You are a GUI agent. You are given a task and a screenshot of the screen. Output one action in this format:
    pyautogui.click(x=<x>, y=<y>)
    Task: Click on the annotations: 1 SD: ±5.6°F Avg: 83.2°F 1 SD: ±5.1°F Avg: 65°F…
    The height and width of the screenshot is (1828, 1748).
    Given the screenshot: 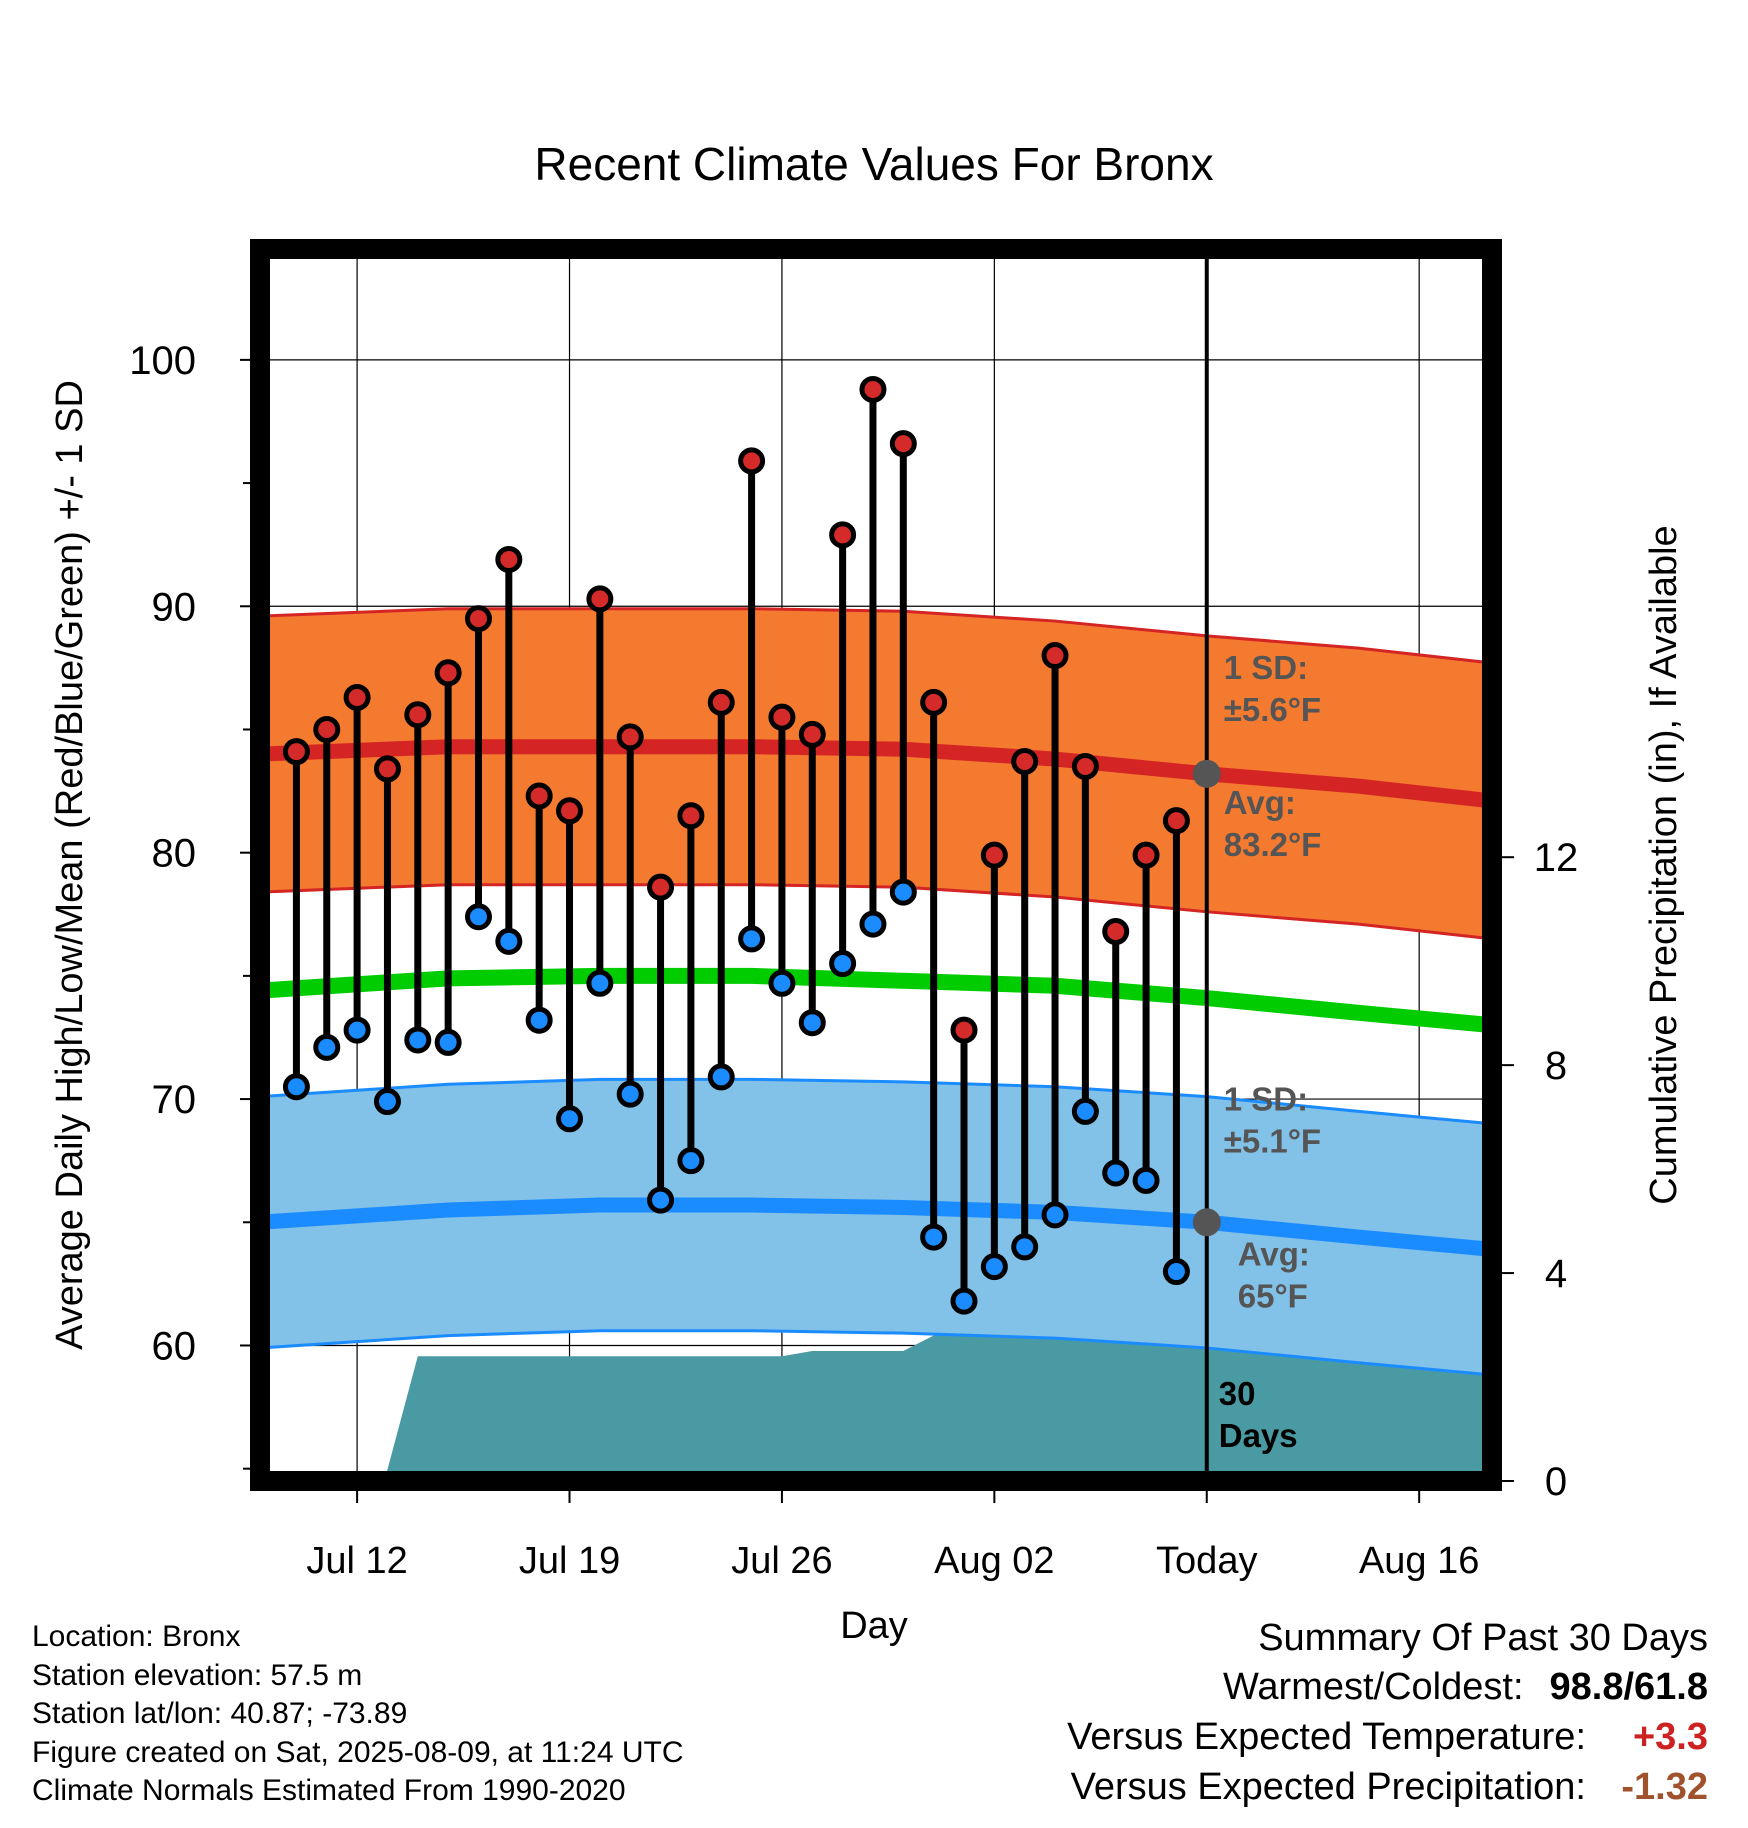 What is the action you would take?
    pyautogui.click(x=1270, y=1051)
    